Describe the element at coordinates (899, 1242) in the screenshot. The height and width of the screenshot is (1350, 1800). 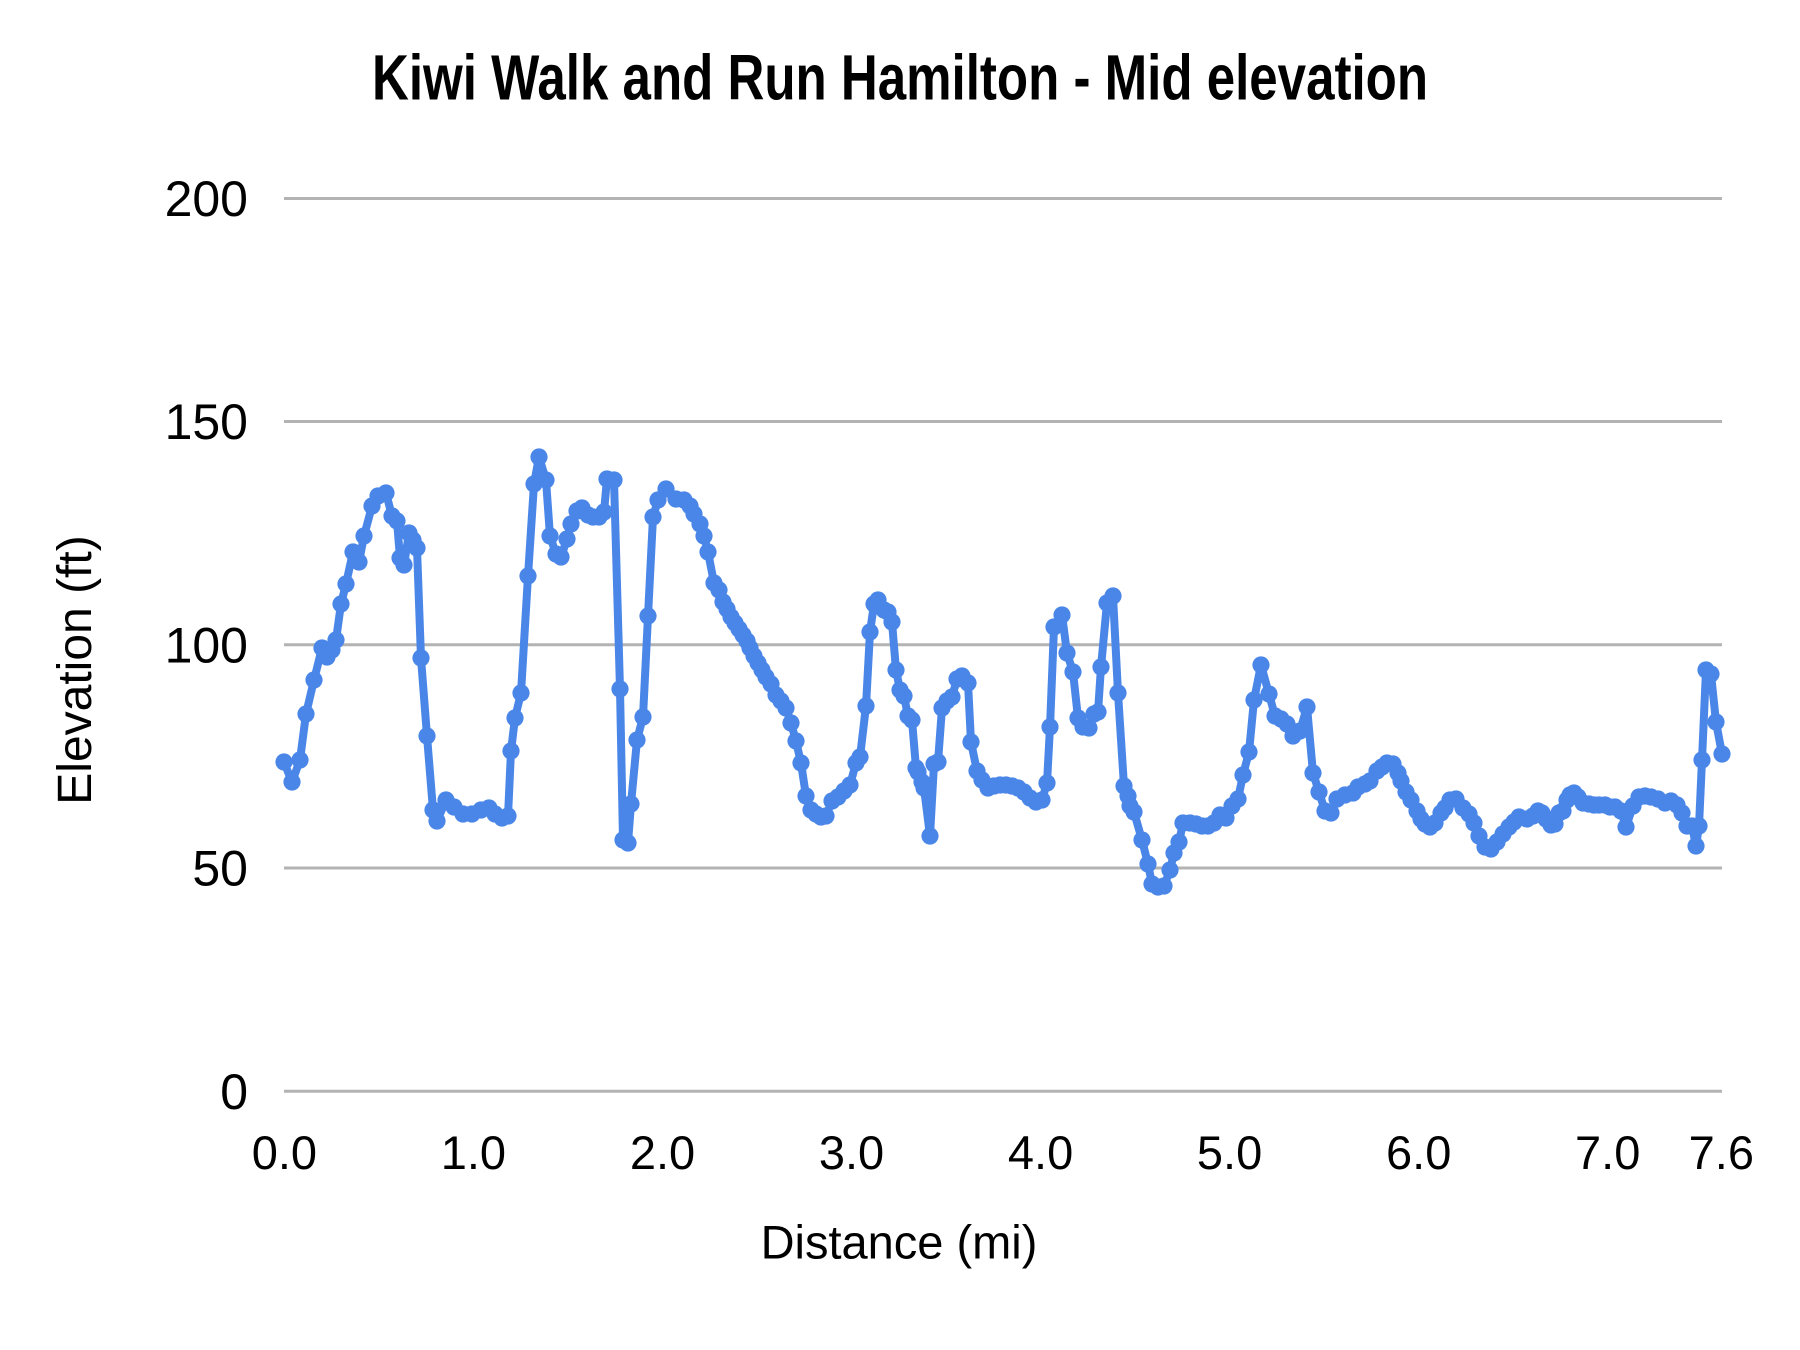
I see `svg-text: Distance (mi)` at that location.